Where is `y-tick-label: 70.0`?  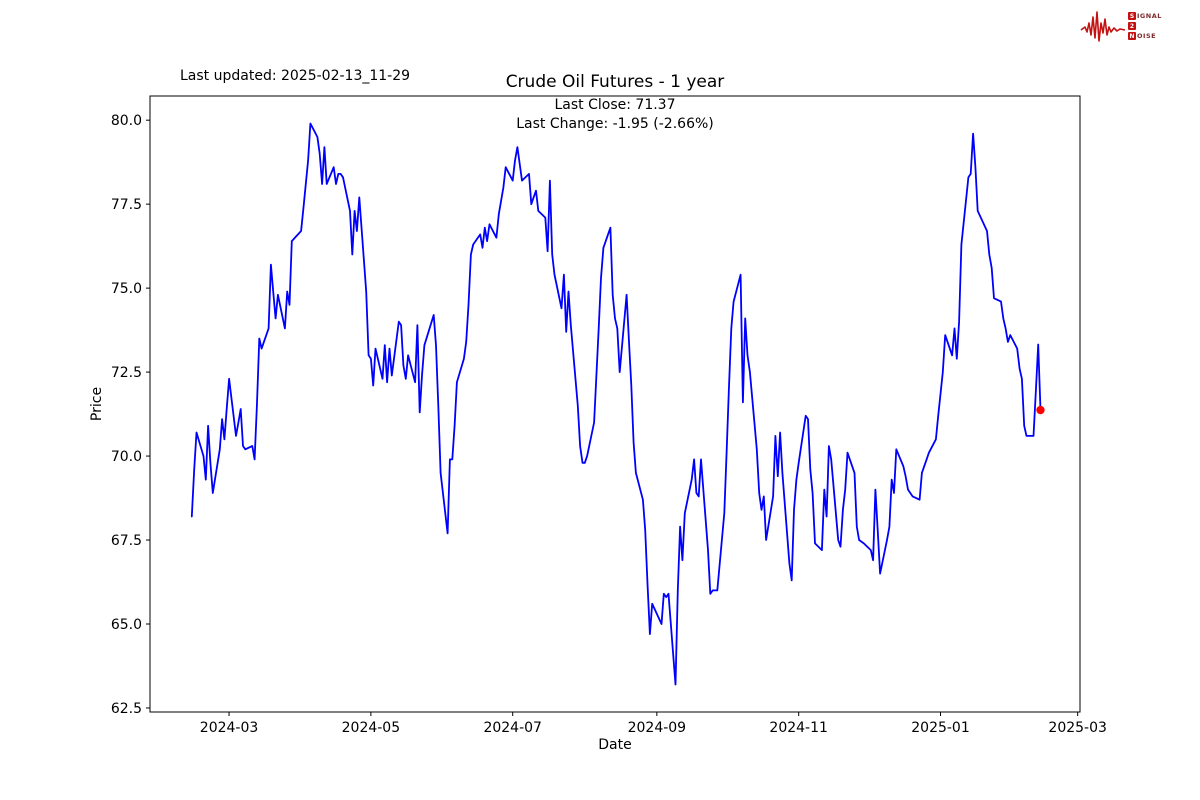 y-tick-label: 70.0 is located at coordinates (126, 457).